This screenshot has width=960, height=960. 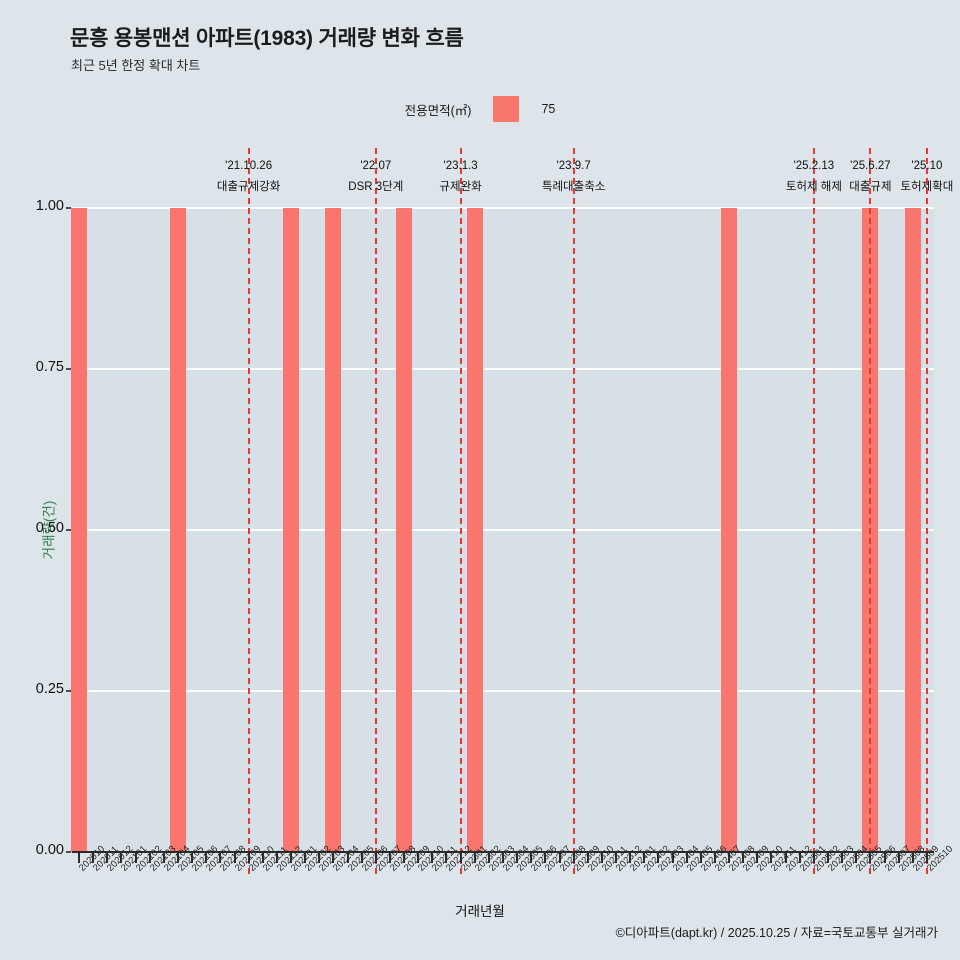 I want to click on event-annotation-label: 특례대출축소, so click(x=573, y=187).